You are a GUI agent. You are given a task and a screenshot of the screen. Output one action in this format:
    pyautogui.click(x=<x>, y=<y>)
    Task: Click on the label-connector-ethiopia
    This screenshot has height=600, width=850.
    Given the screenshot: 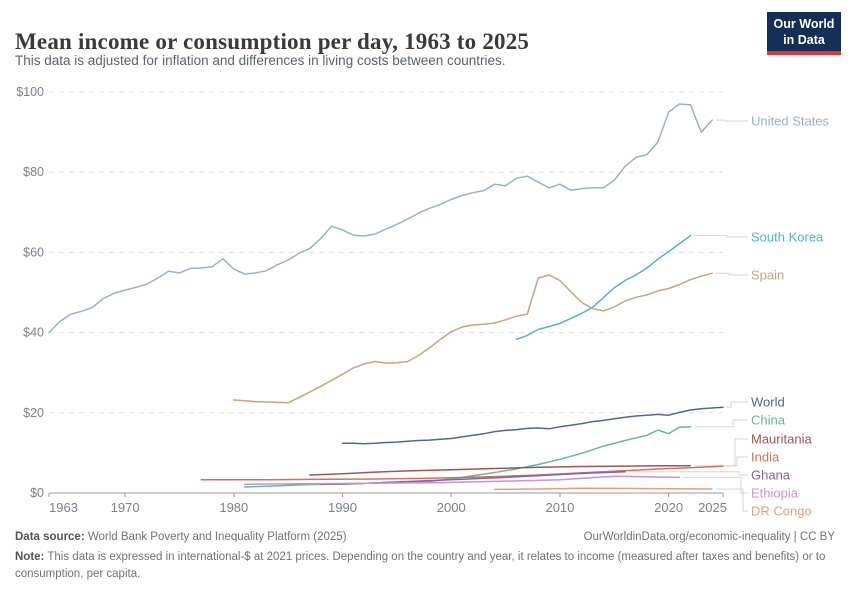 What is the action you would take?
    pyautogui.click(x=715, y=485)
    